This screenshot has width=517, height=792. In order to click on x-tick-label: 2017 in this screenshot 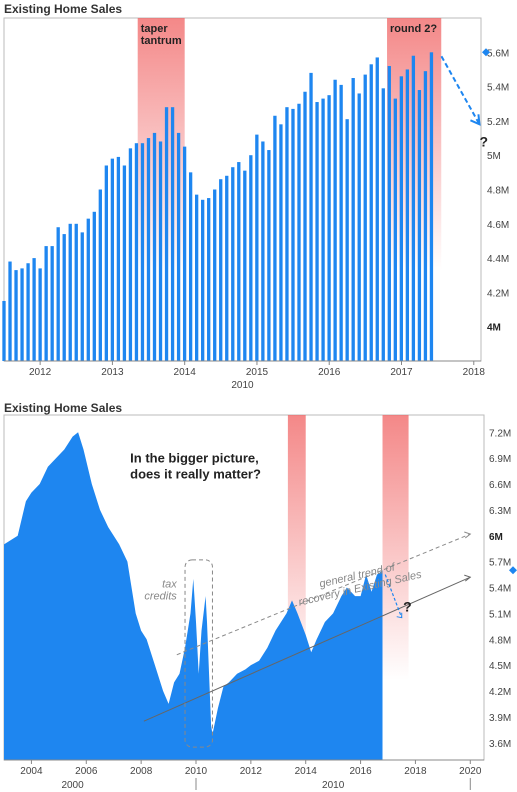, I will do `click(401, 372)`.